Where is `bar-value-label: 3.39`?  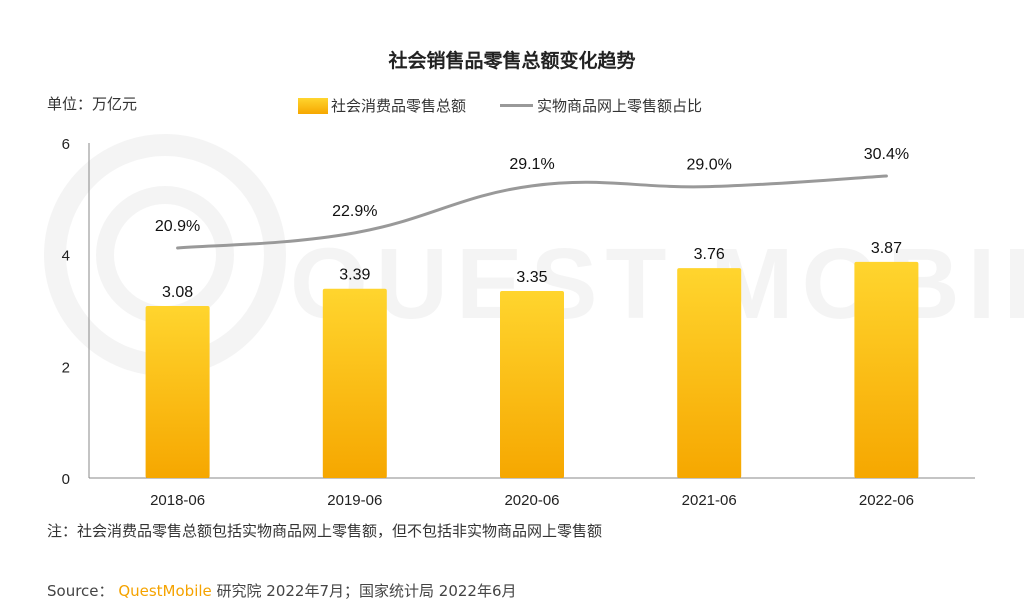
bar-value-label: 3.39 is located at coordinates (354, 275).